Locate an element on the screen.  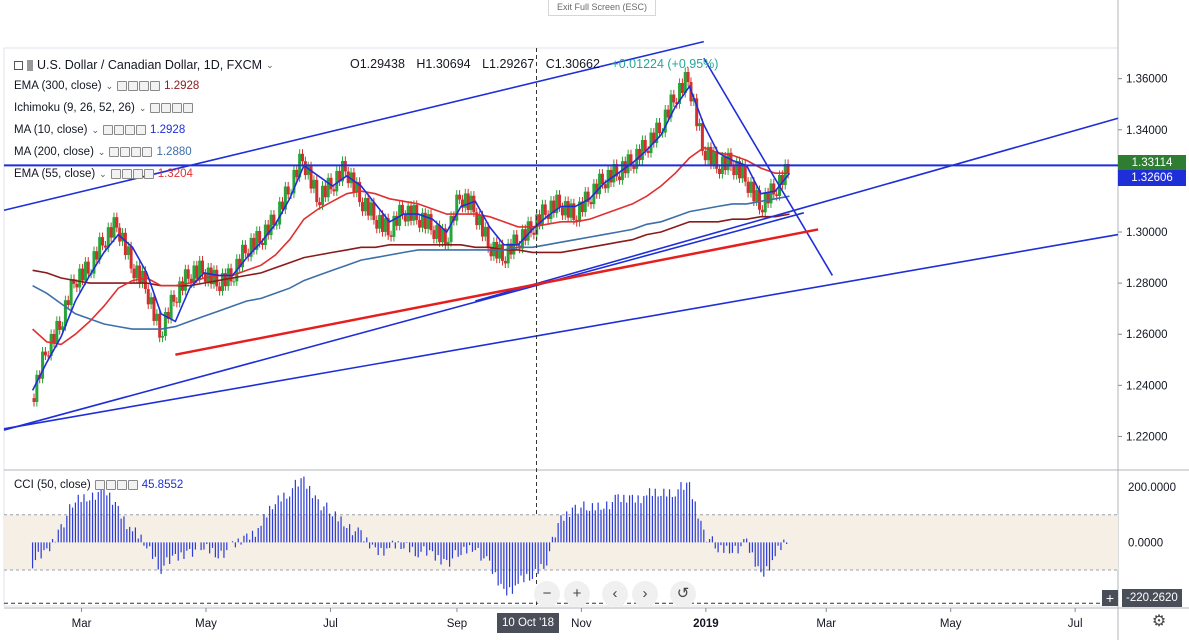
price-tick-label: 1.22000 is located at coordinates (1147, 437).